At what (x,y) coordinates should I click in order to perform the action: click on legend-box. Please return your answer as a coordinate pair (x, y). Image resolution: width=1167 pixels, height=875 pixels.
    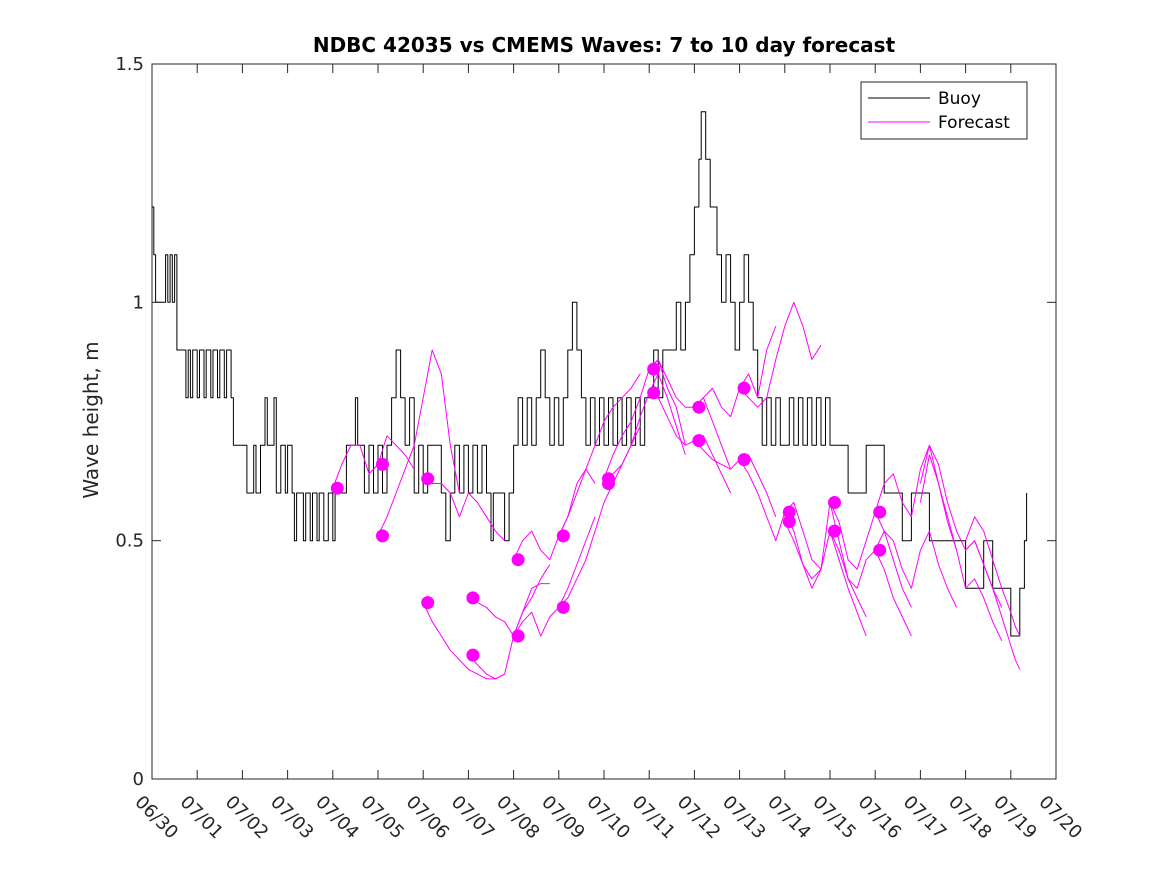
    Looking at the image, I should click on (944, 110).